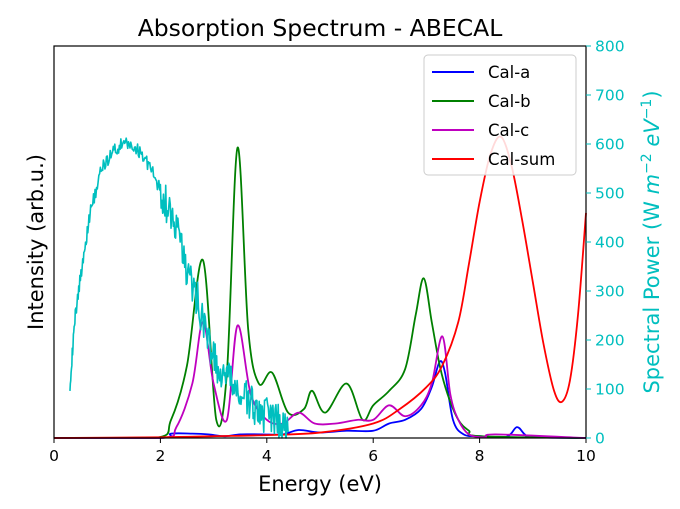 The height and width of the screenshot is (509, 680). I want to click on x-tick-label: 4, so click(267, 456).